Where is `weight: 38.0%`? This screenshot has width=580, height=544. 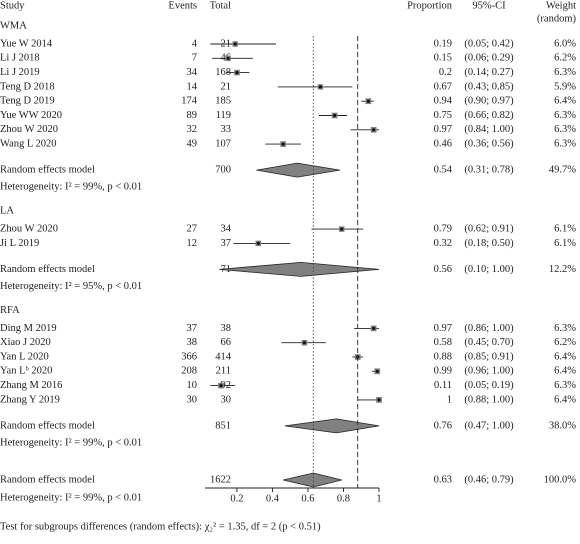 weight: 38.0% is located at coordinates (562, 425).